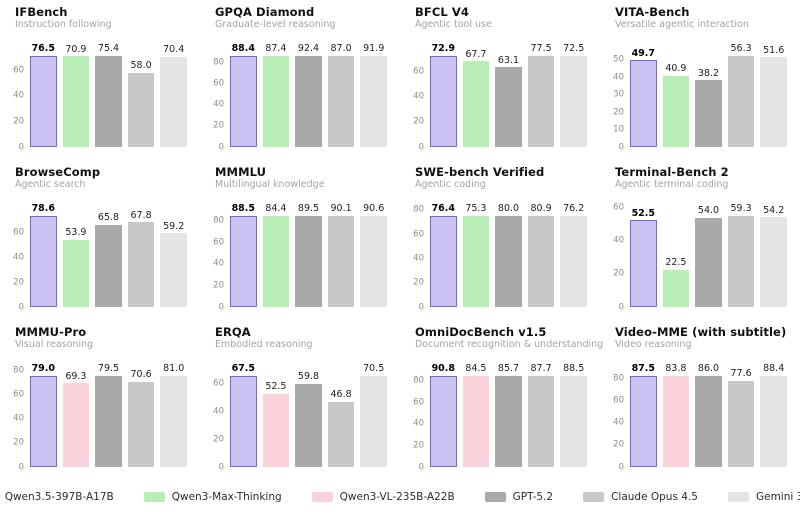 The height and width of the screenshot is (516, 800). I want to click on chart-title: Terminal-Bench 2, so click(672, 172).